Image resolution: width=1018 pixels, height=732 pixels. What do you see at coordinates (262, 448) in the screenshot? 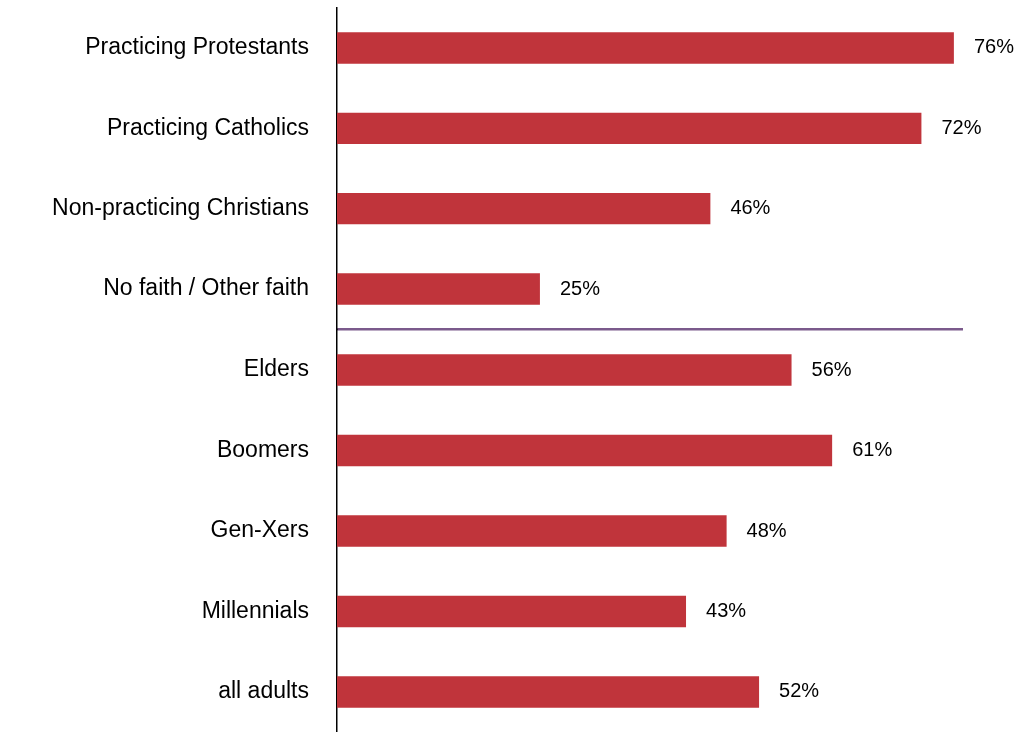
I see `y-tick-label: Boomers` at bounding box center [262, 448].